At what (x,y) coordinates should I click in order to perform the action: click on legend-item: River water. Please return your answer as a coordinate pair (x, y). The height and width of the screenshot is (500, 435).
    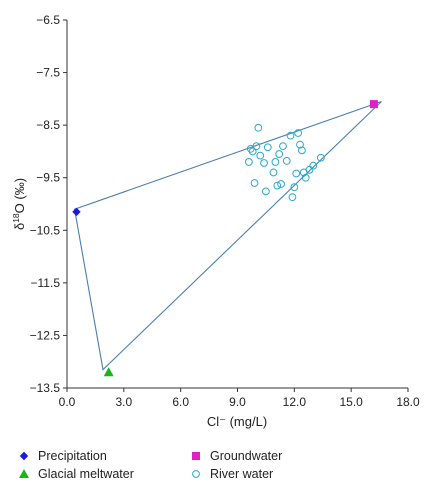
    Looking at the image, I should click on (232, 474).